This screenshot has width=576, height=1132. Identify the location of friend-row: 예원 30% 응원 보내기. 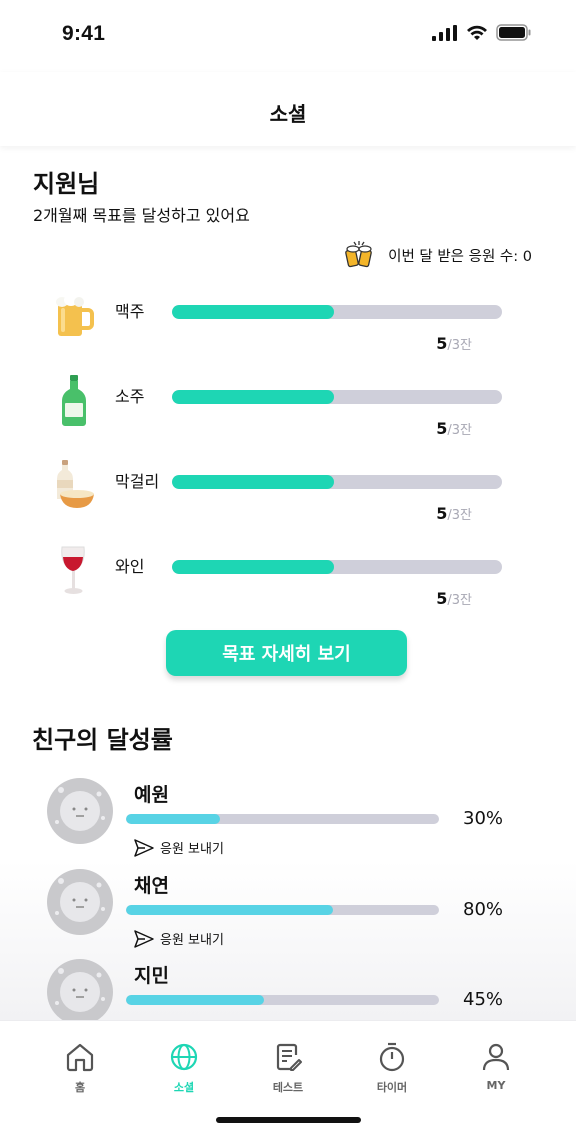
(288, 823).